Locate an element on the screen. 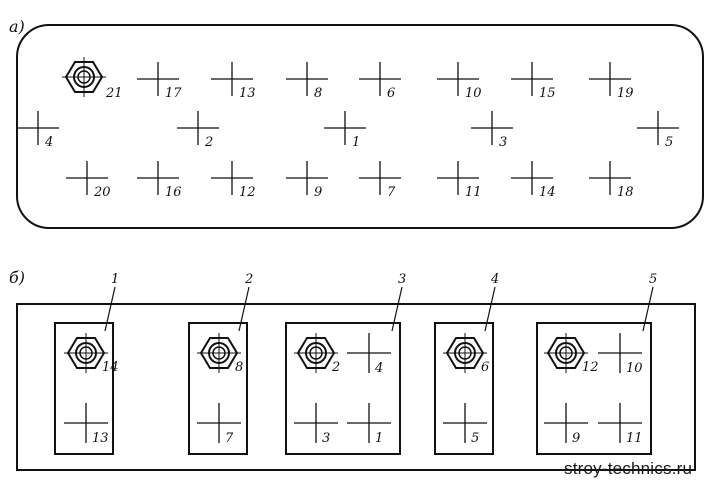 Image resolution: width=713 pixels, height=484 pixels. frame-2: 2 8 7 is located at coordinates (220, 363).